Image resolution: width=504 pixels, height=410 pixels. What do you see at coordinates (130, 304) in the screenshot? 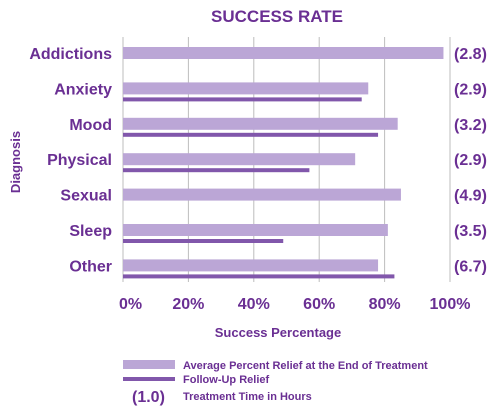
I see `x-tick-label: 0%` at bounding box center [130, 304].